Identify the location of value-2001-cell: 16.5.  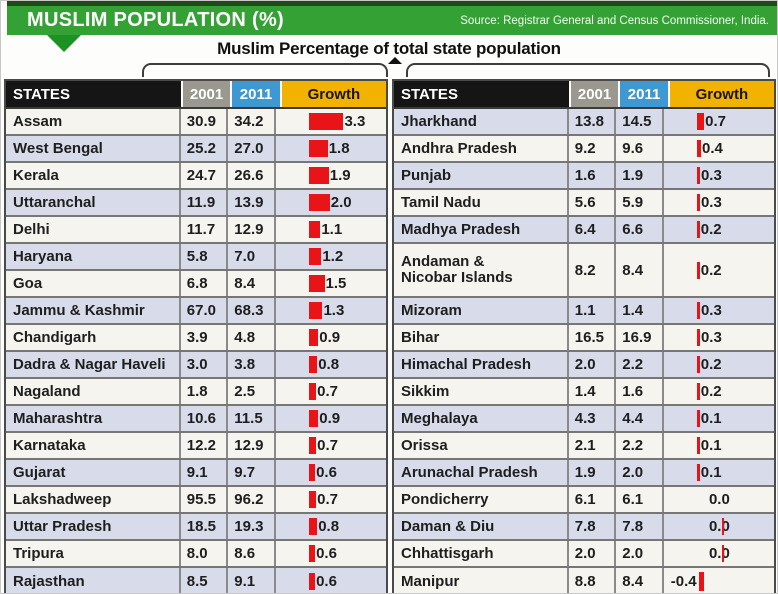
(593, 337).